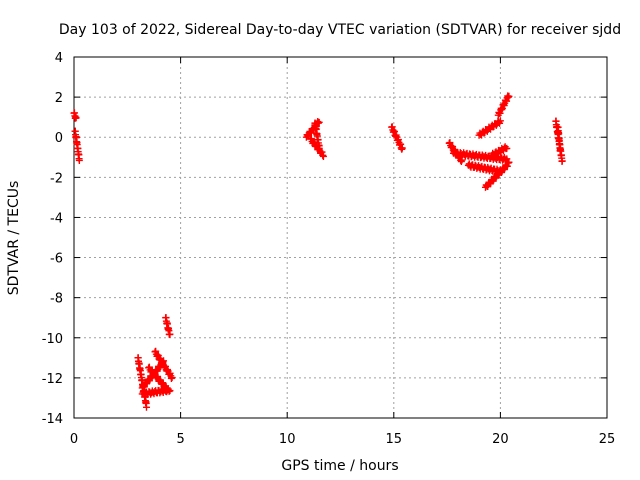  Describe the element at coordinates (56, 299) in the screenshot. I see `y-tick-label: -8` at that location.